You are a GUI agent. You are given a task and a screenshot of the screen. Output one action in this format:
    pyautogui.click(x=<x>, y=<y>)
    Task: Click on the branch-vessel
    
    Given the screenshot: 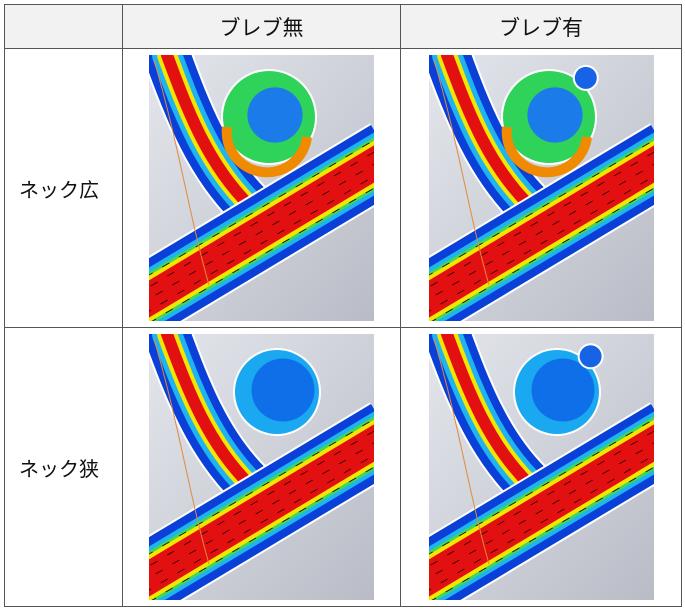 What is the action you would take?
    pyautogui.click(x=487, y=133)
    